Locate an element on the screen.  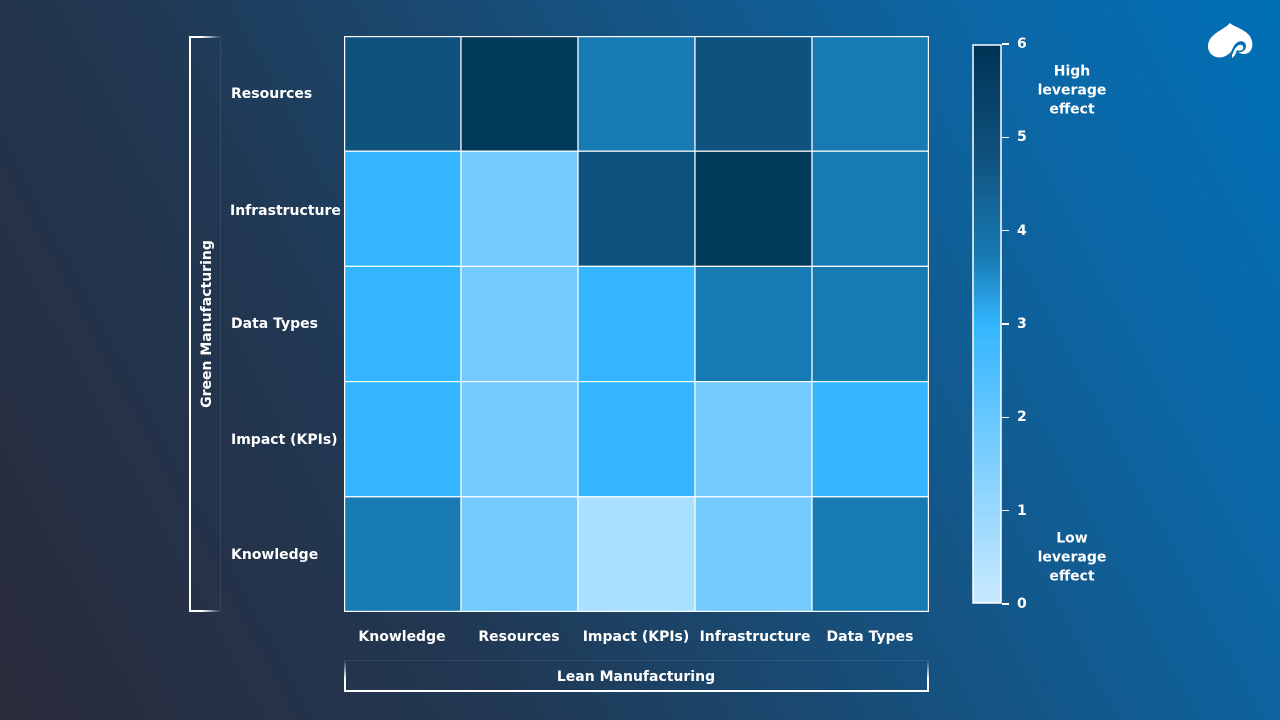
spade-logo-svg is located at coordinates (1230, 40).